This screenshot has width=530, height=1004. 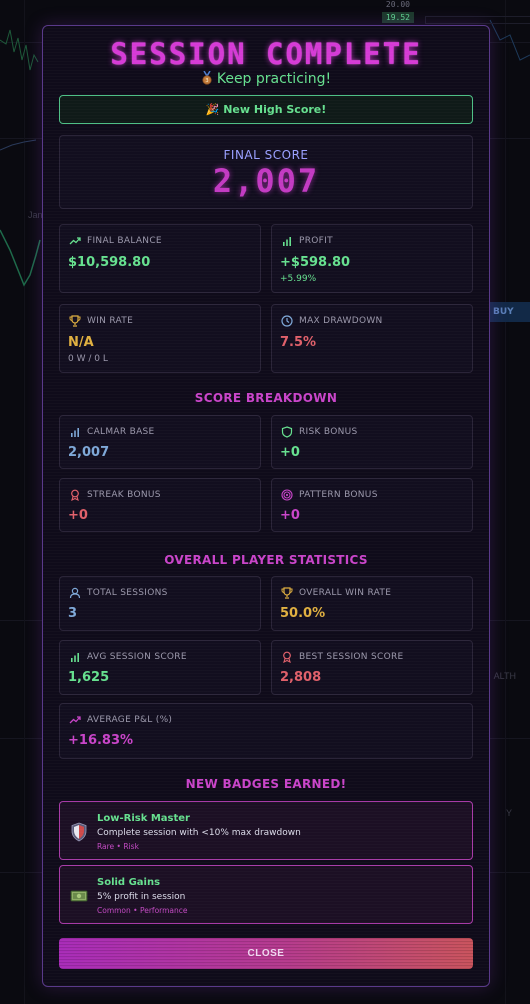 I want to click on final-score-value: 2,007, so click(x=266, y=181).